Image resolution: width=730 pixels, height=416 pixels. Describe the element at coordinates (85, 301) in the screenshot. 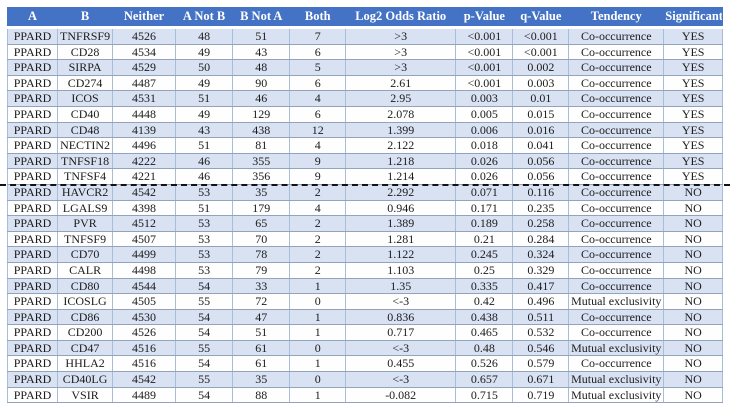

I see `table-cell: ICOSLG` at that location.